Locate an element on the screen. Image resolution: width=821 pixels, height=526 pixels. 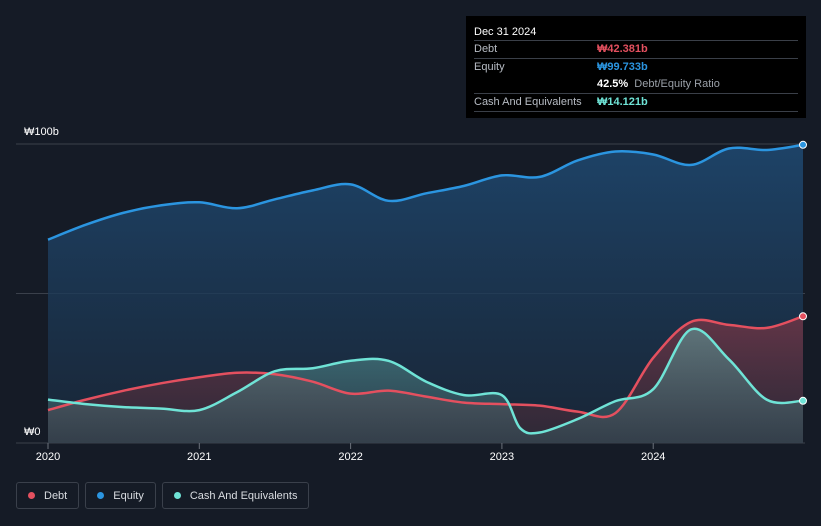
x-tick-label: 2022 is located at coordinates (350, 457).